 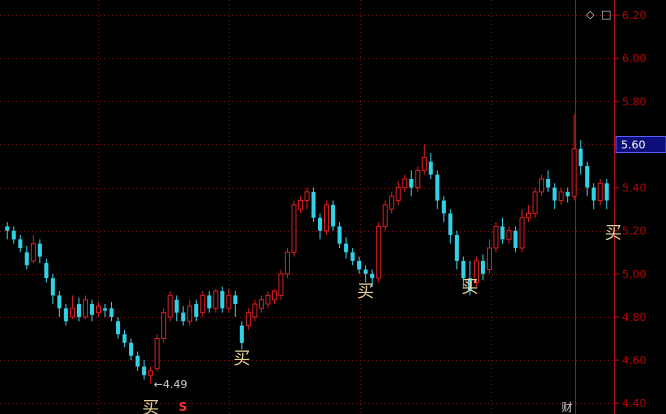 What do you see at coordinates (634, 360) in the screenshot?
I see `y-tick-label: 4.60` at bounding box center [634, 360].